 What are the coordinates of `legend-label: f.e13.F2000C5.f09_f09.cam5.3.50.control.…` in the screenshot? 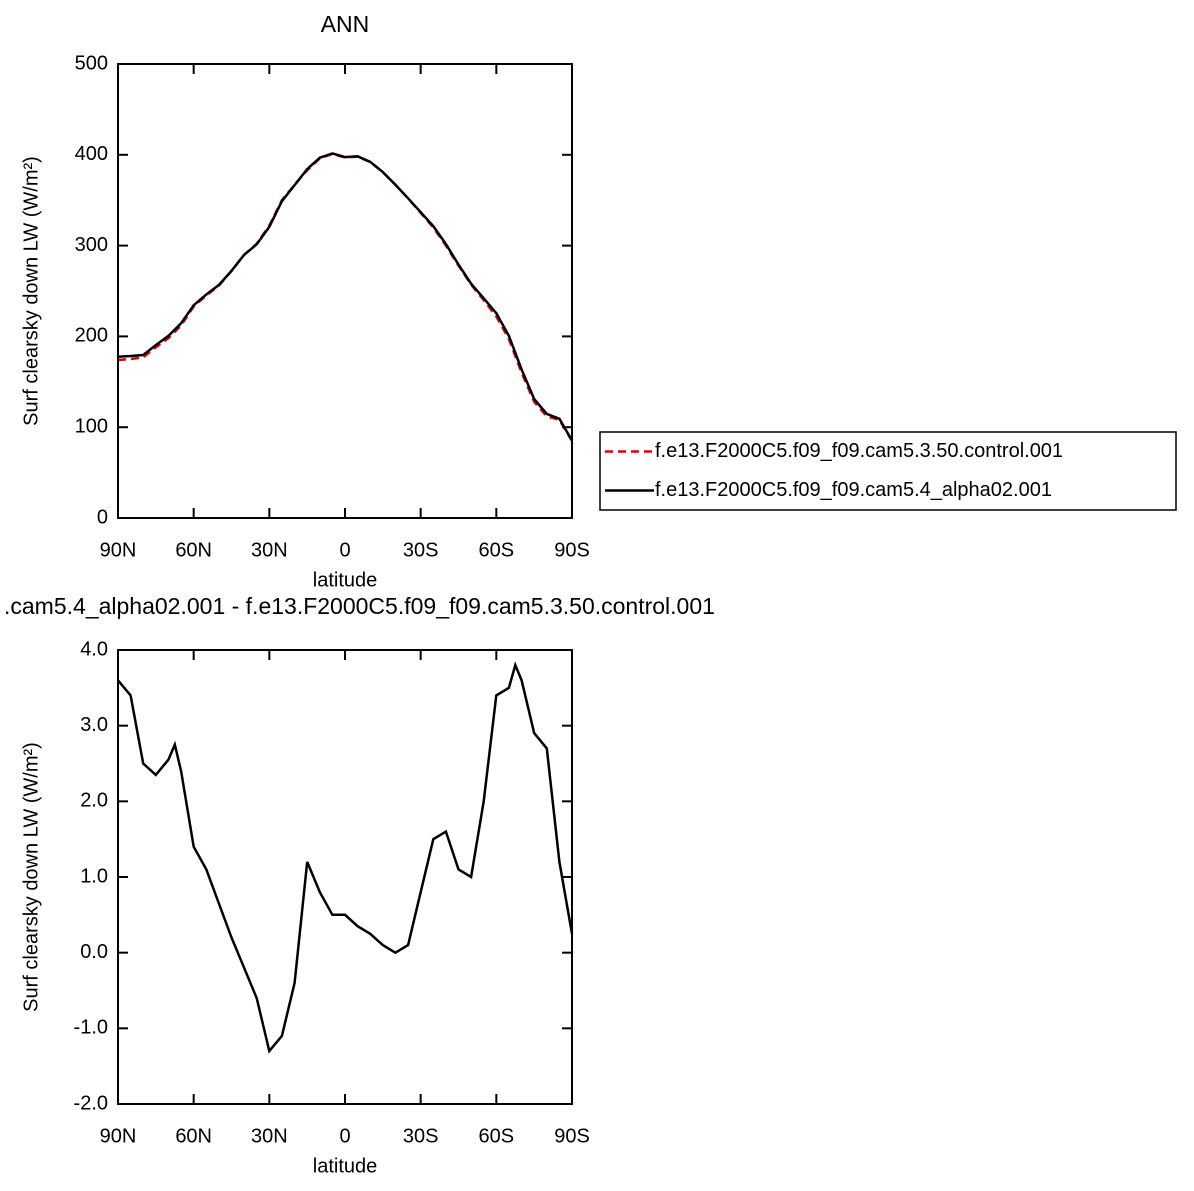 It's located at (859, 451).